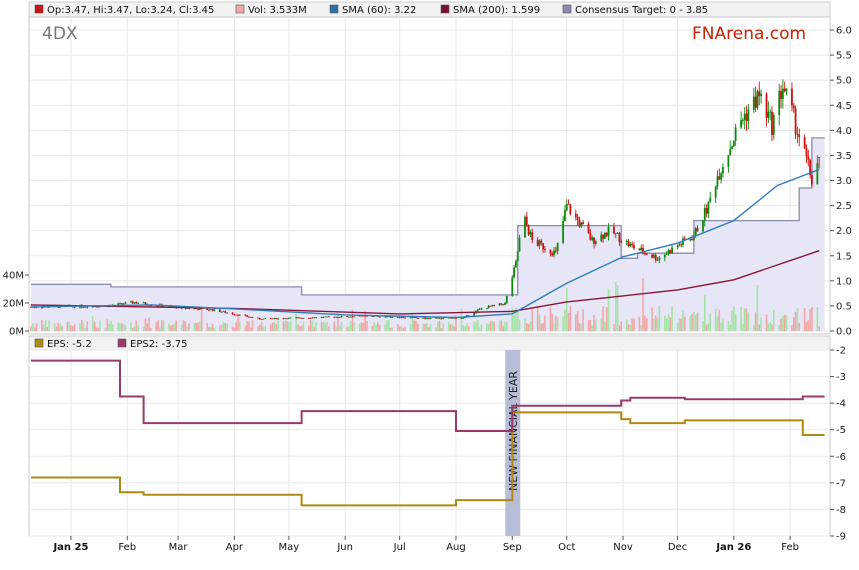 The width and height of the screenshot is (859, 570). What do you see at coordinates (841, 182) in the screenshot?
I see `price-axis: 6.0 5.5 5.0 4.5 4.0 3.5 3.0 2.5 2.0 1.5 1.0 0.5 0.0` at bounding box center [841, 182].